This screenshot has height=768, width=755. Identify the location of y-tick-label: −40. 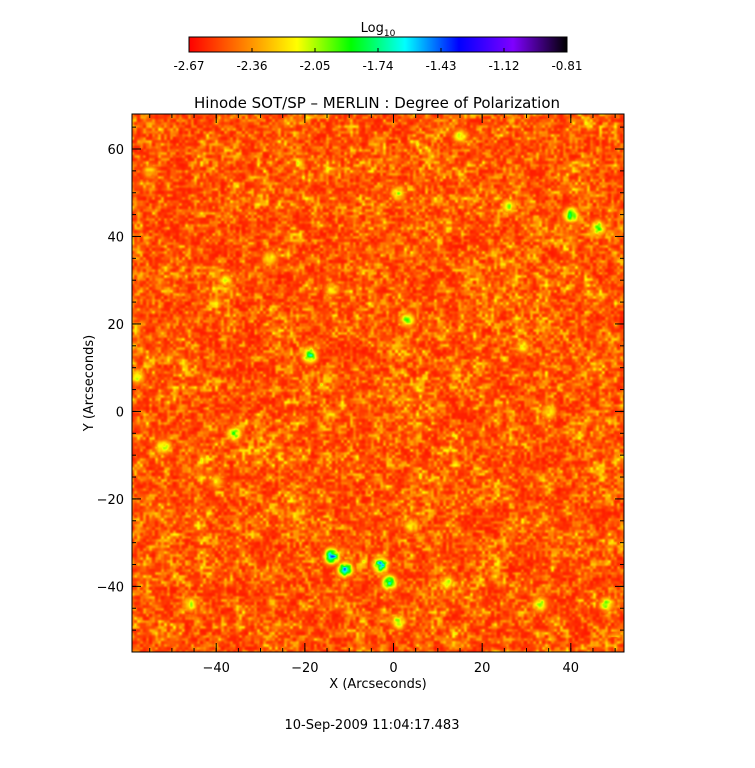
(110, 587).